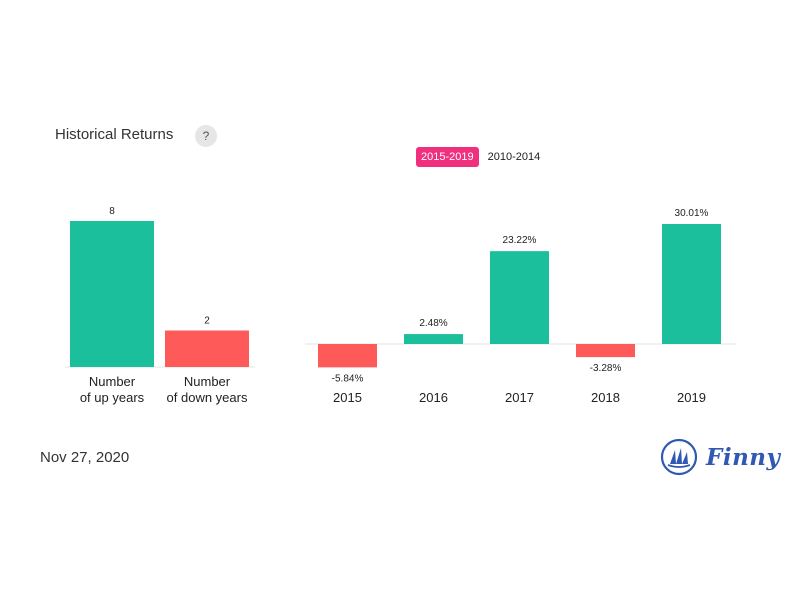 This screenshot has height=600, width=800. What do you see at coordinates (207, 397) in the screenshot?
I see `category-label: of down years` at bounding box center [207, 397].